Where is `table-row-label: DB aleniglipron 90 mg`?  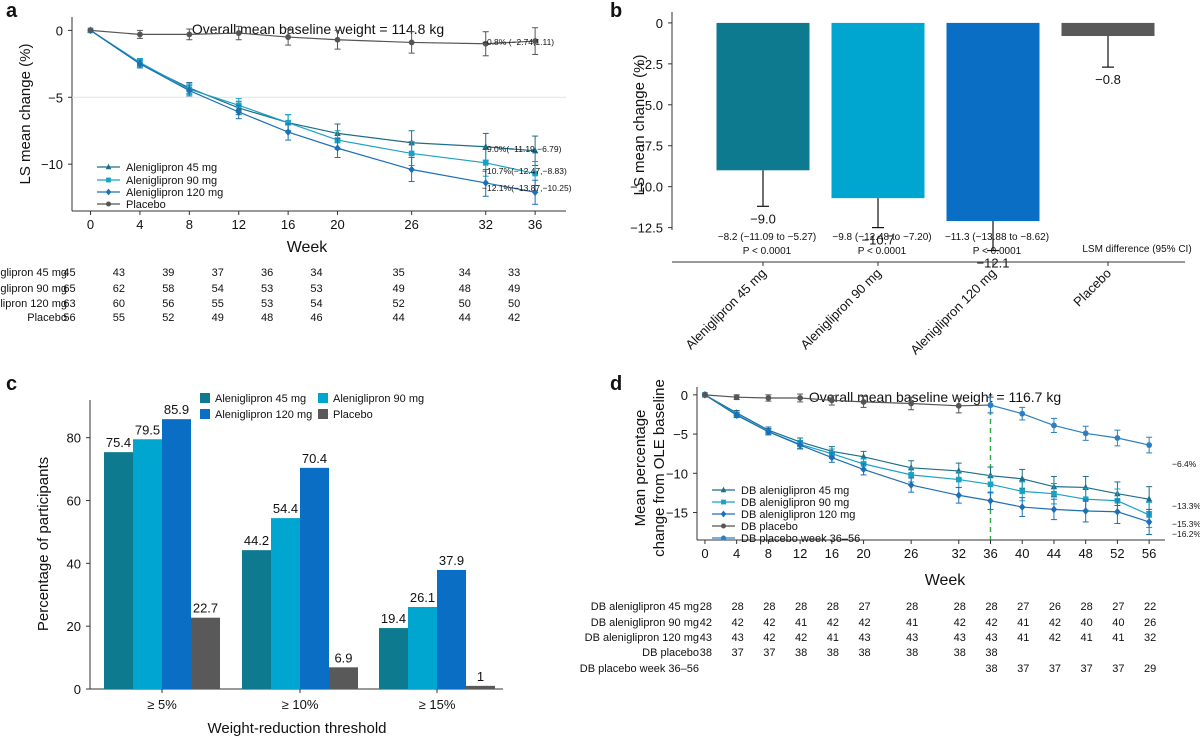
table-row-label: DB aleniglipron 90 mg is located at coordinates (645, 623).